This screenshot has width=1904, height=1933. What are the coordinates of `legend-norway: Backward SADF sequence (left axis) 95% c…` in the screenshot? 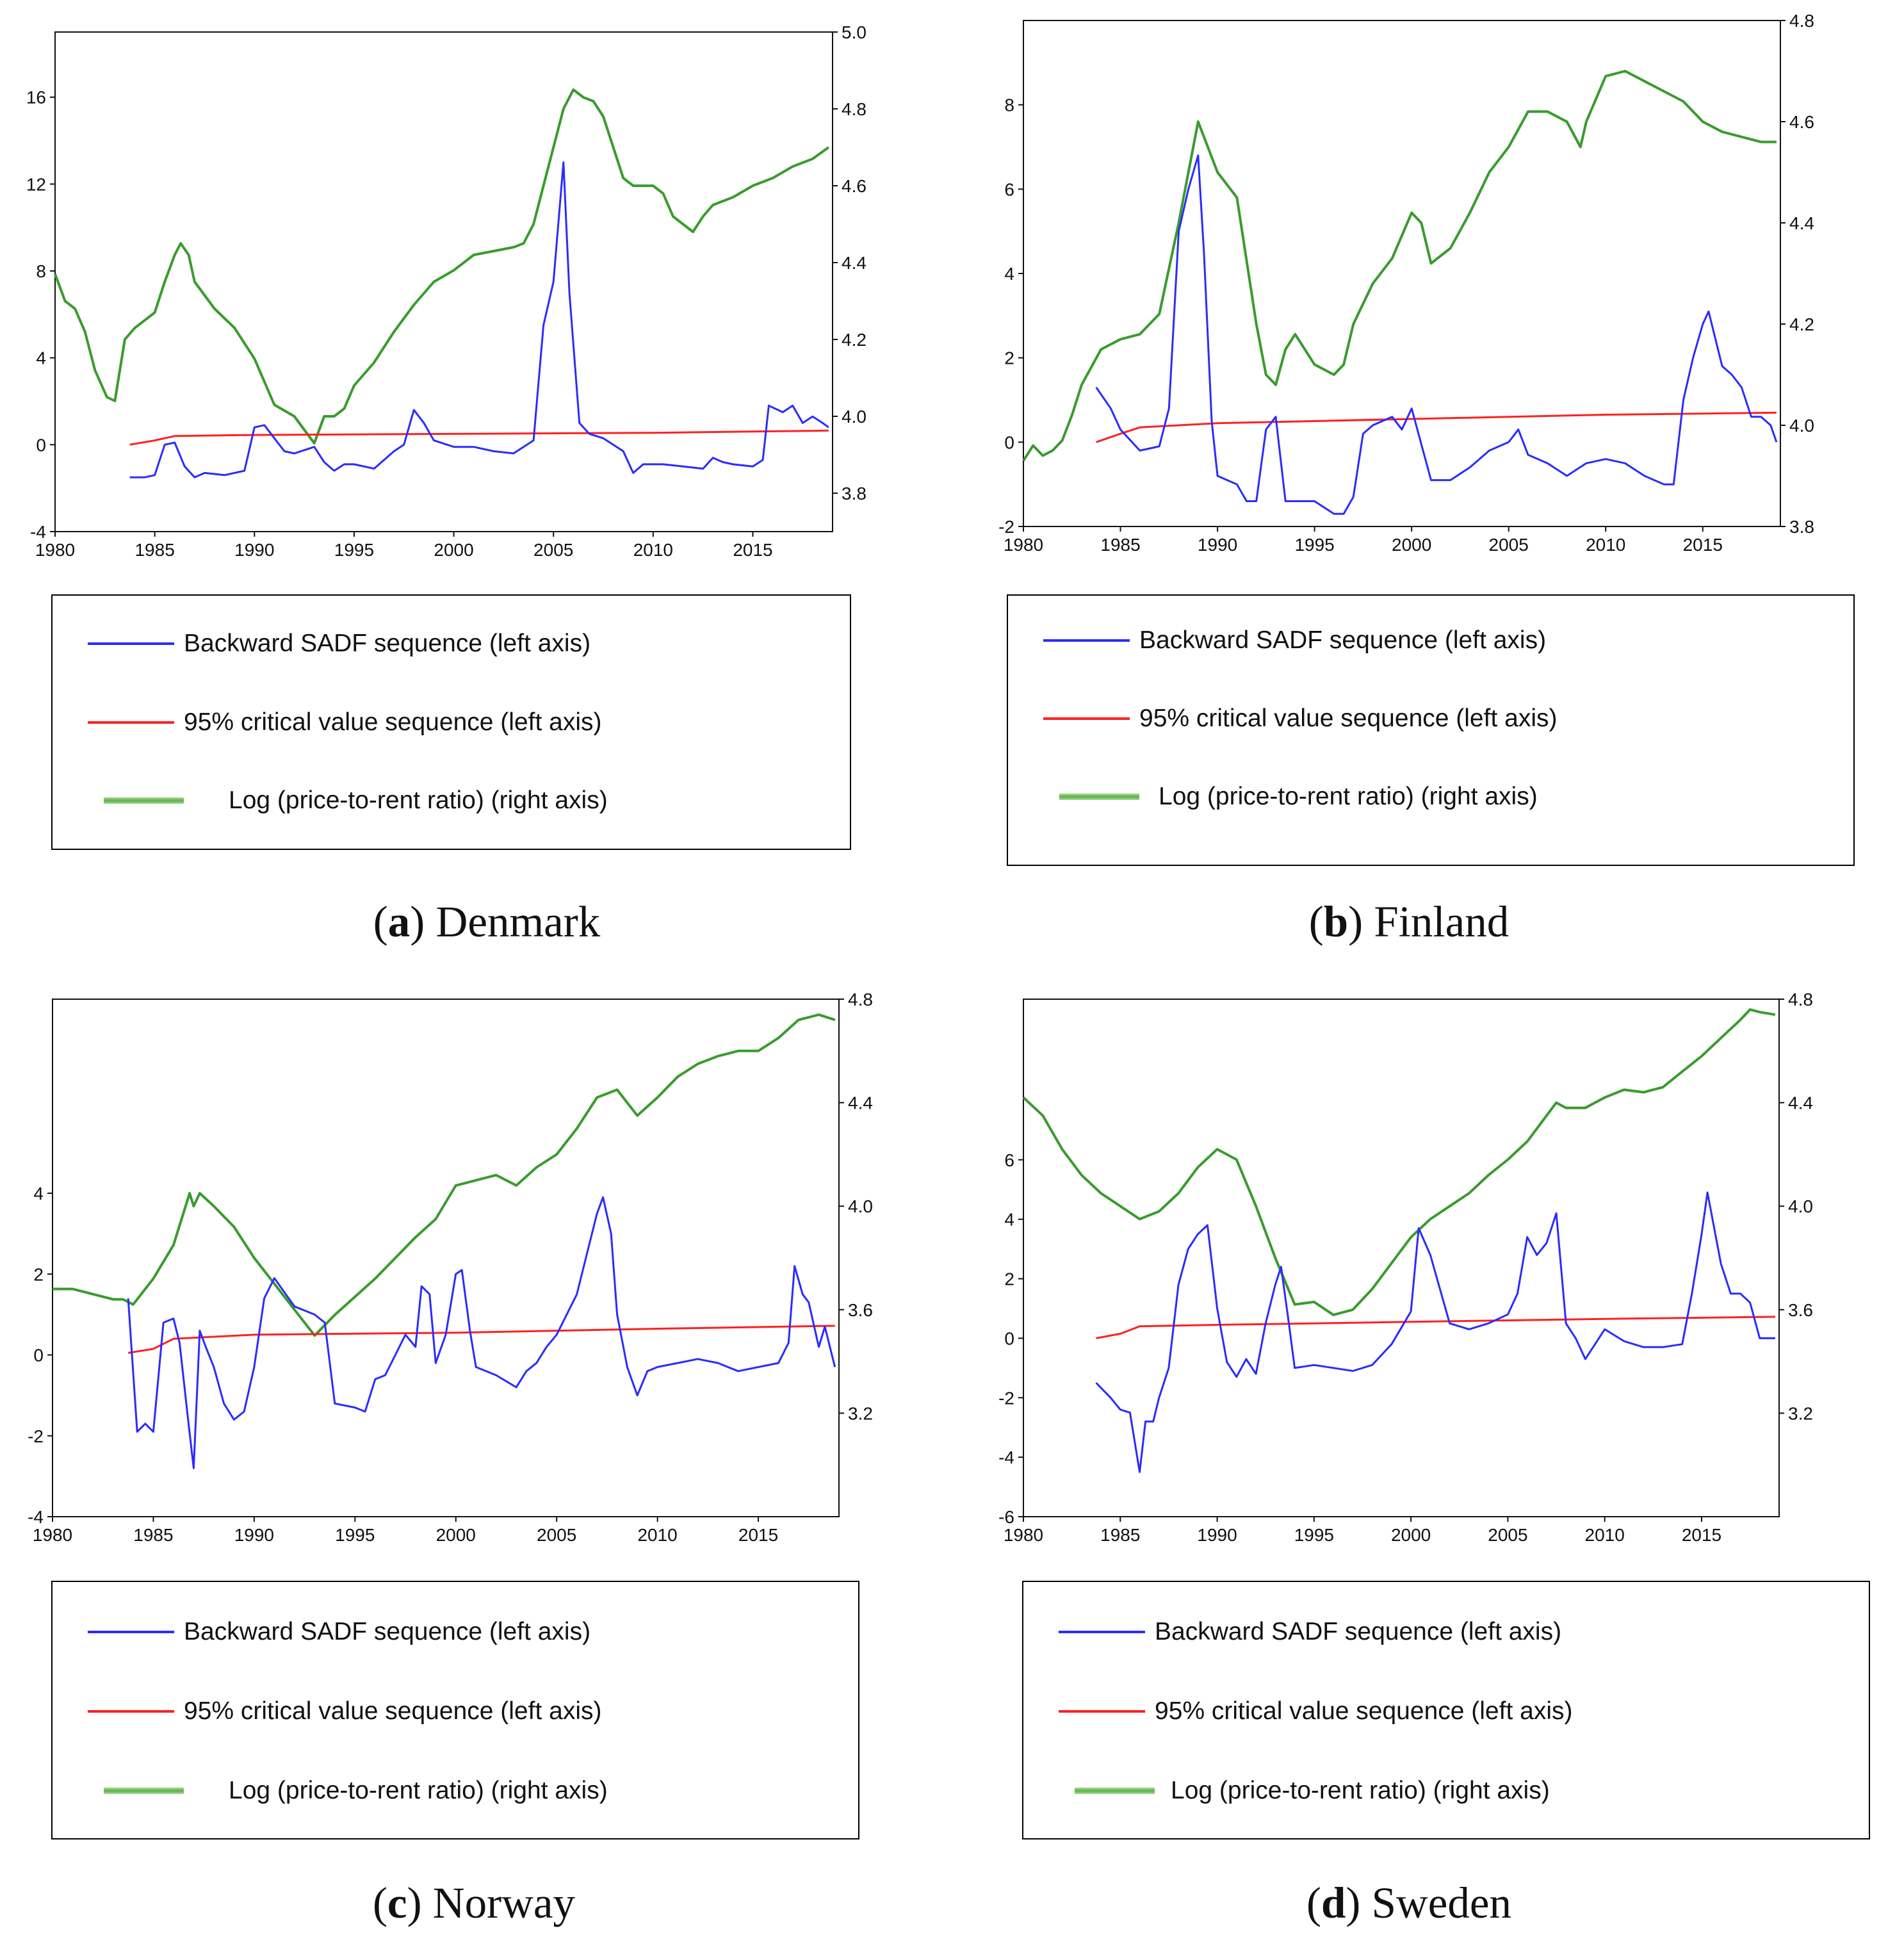 It's located at (455, 1710).